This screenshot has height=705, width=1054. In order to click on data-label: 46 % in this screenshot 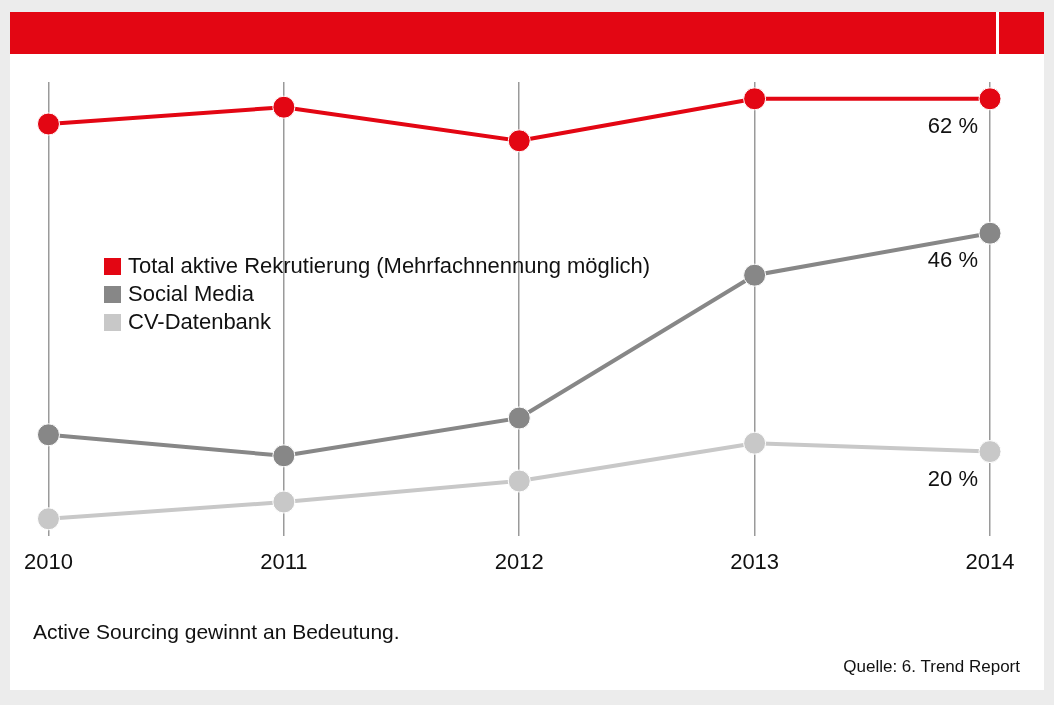, I will do `click(952, 260)`.